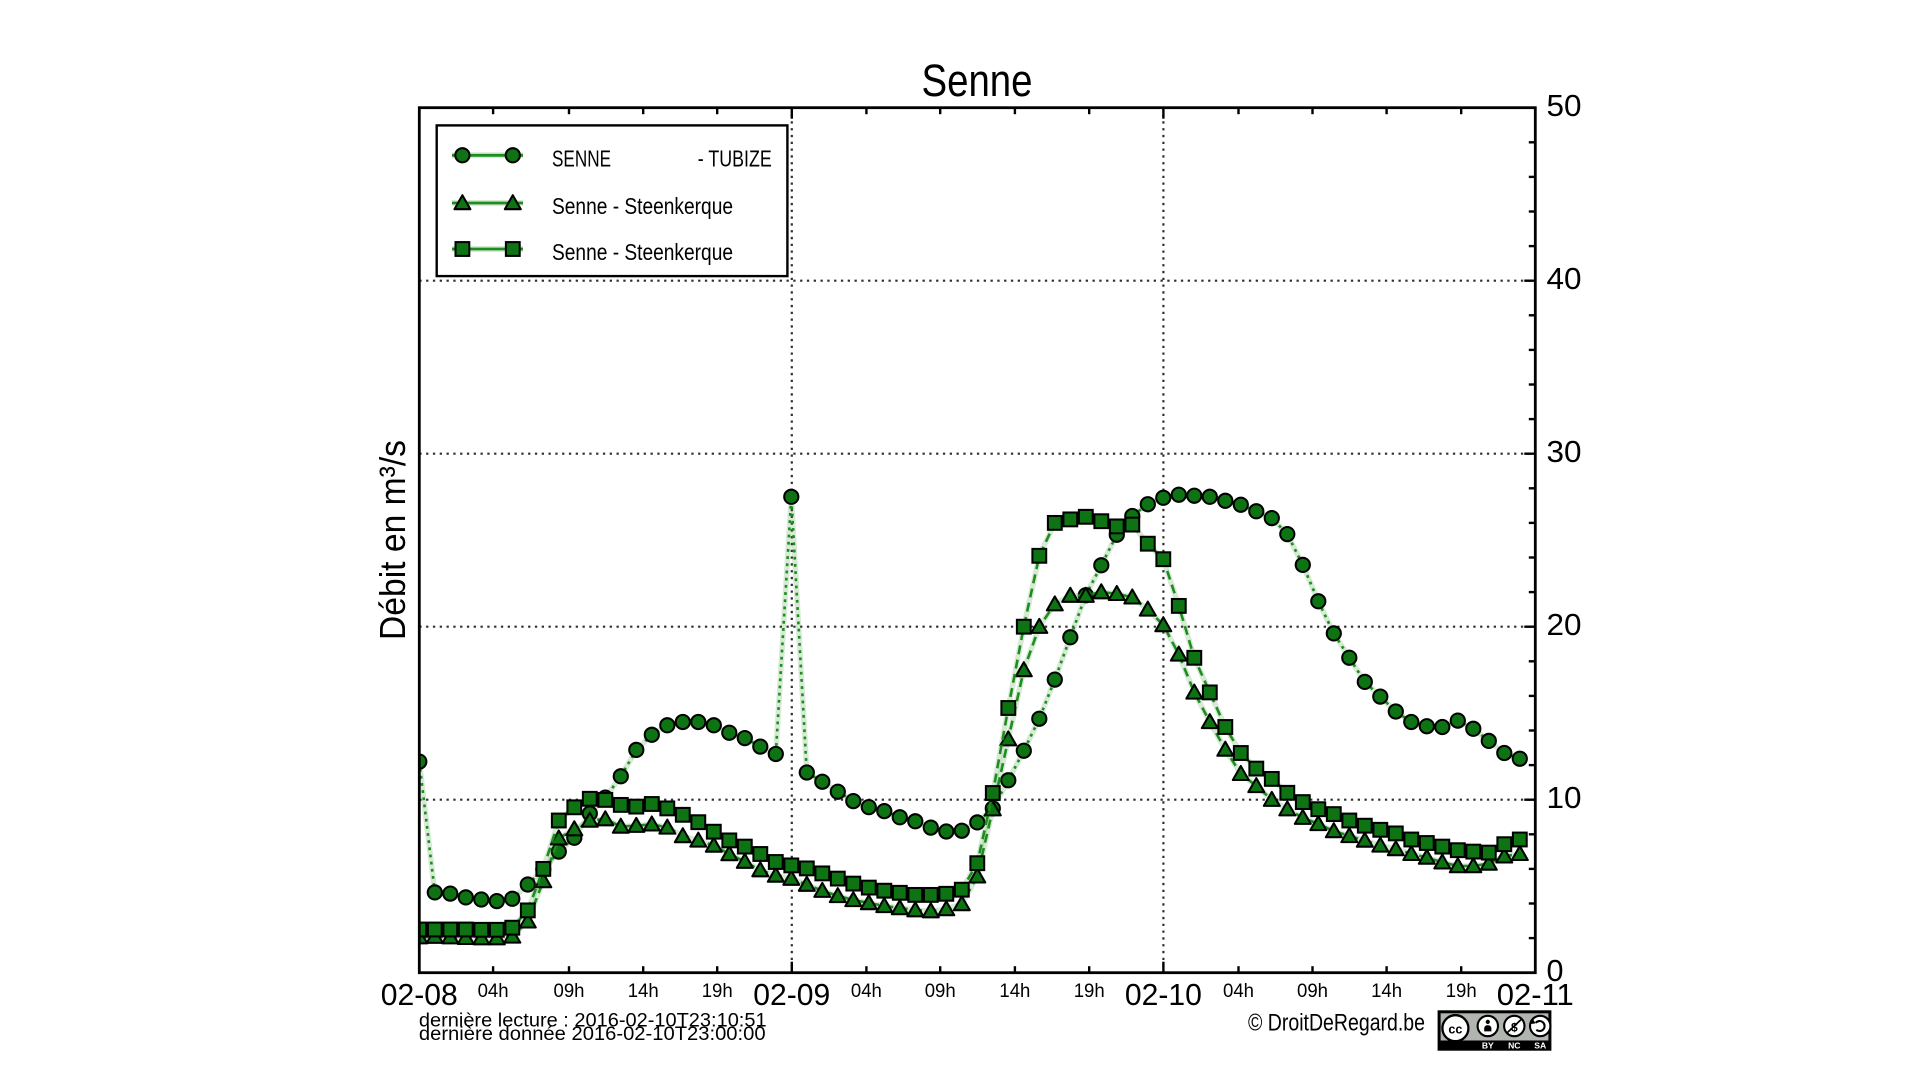  Describe the element at coordinates (1564, 797) in the screenshot. I see `svg-text: 10` at that location.